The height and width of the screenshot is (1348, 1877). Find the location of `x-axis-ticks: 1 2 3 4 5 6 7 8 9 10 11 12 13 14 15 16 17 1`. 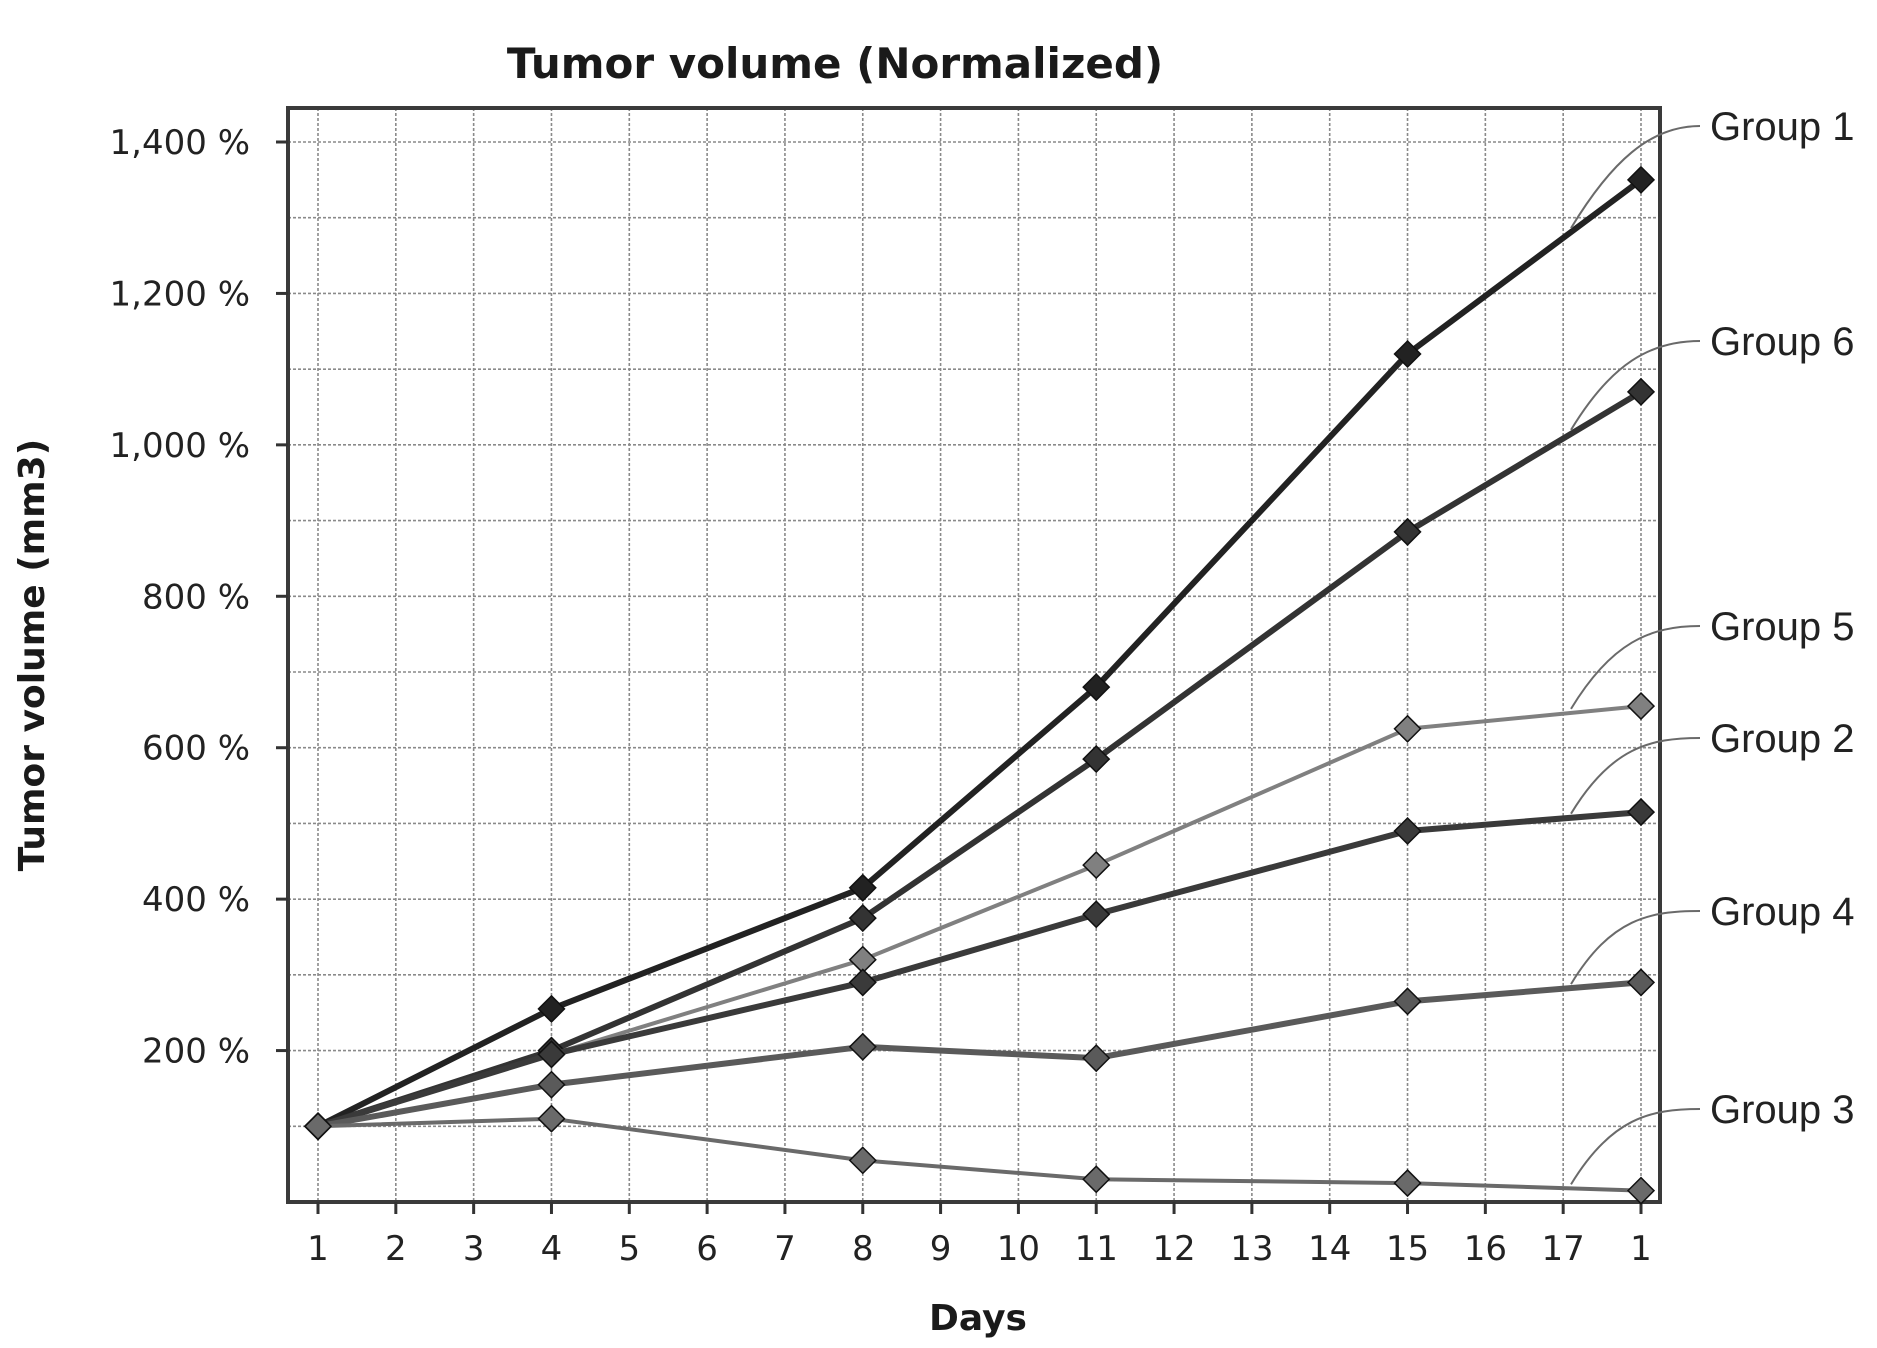

x-axis-ticks: 1 2 3 4 5 6 7 8 9 10 11 12 13 14 15 16 17 1 is located at coordinates (979, 1235).